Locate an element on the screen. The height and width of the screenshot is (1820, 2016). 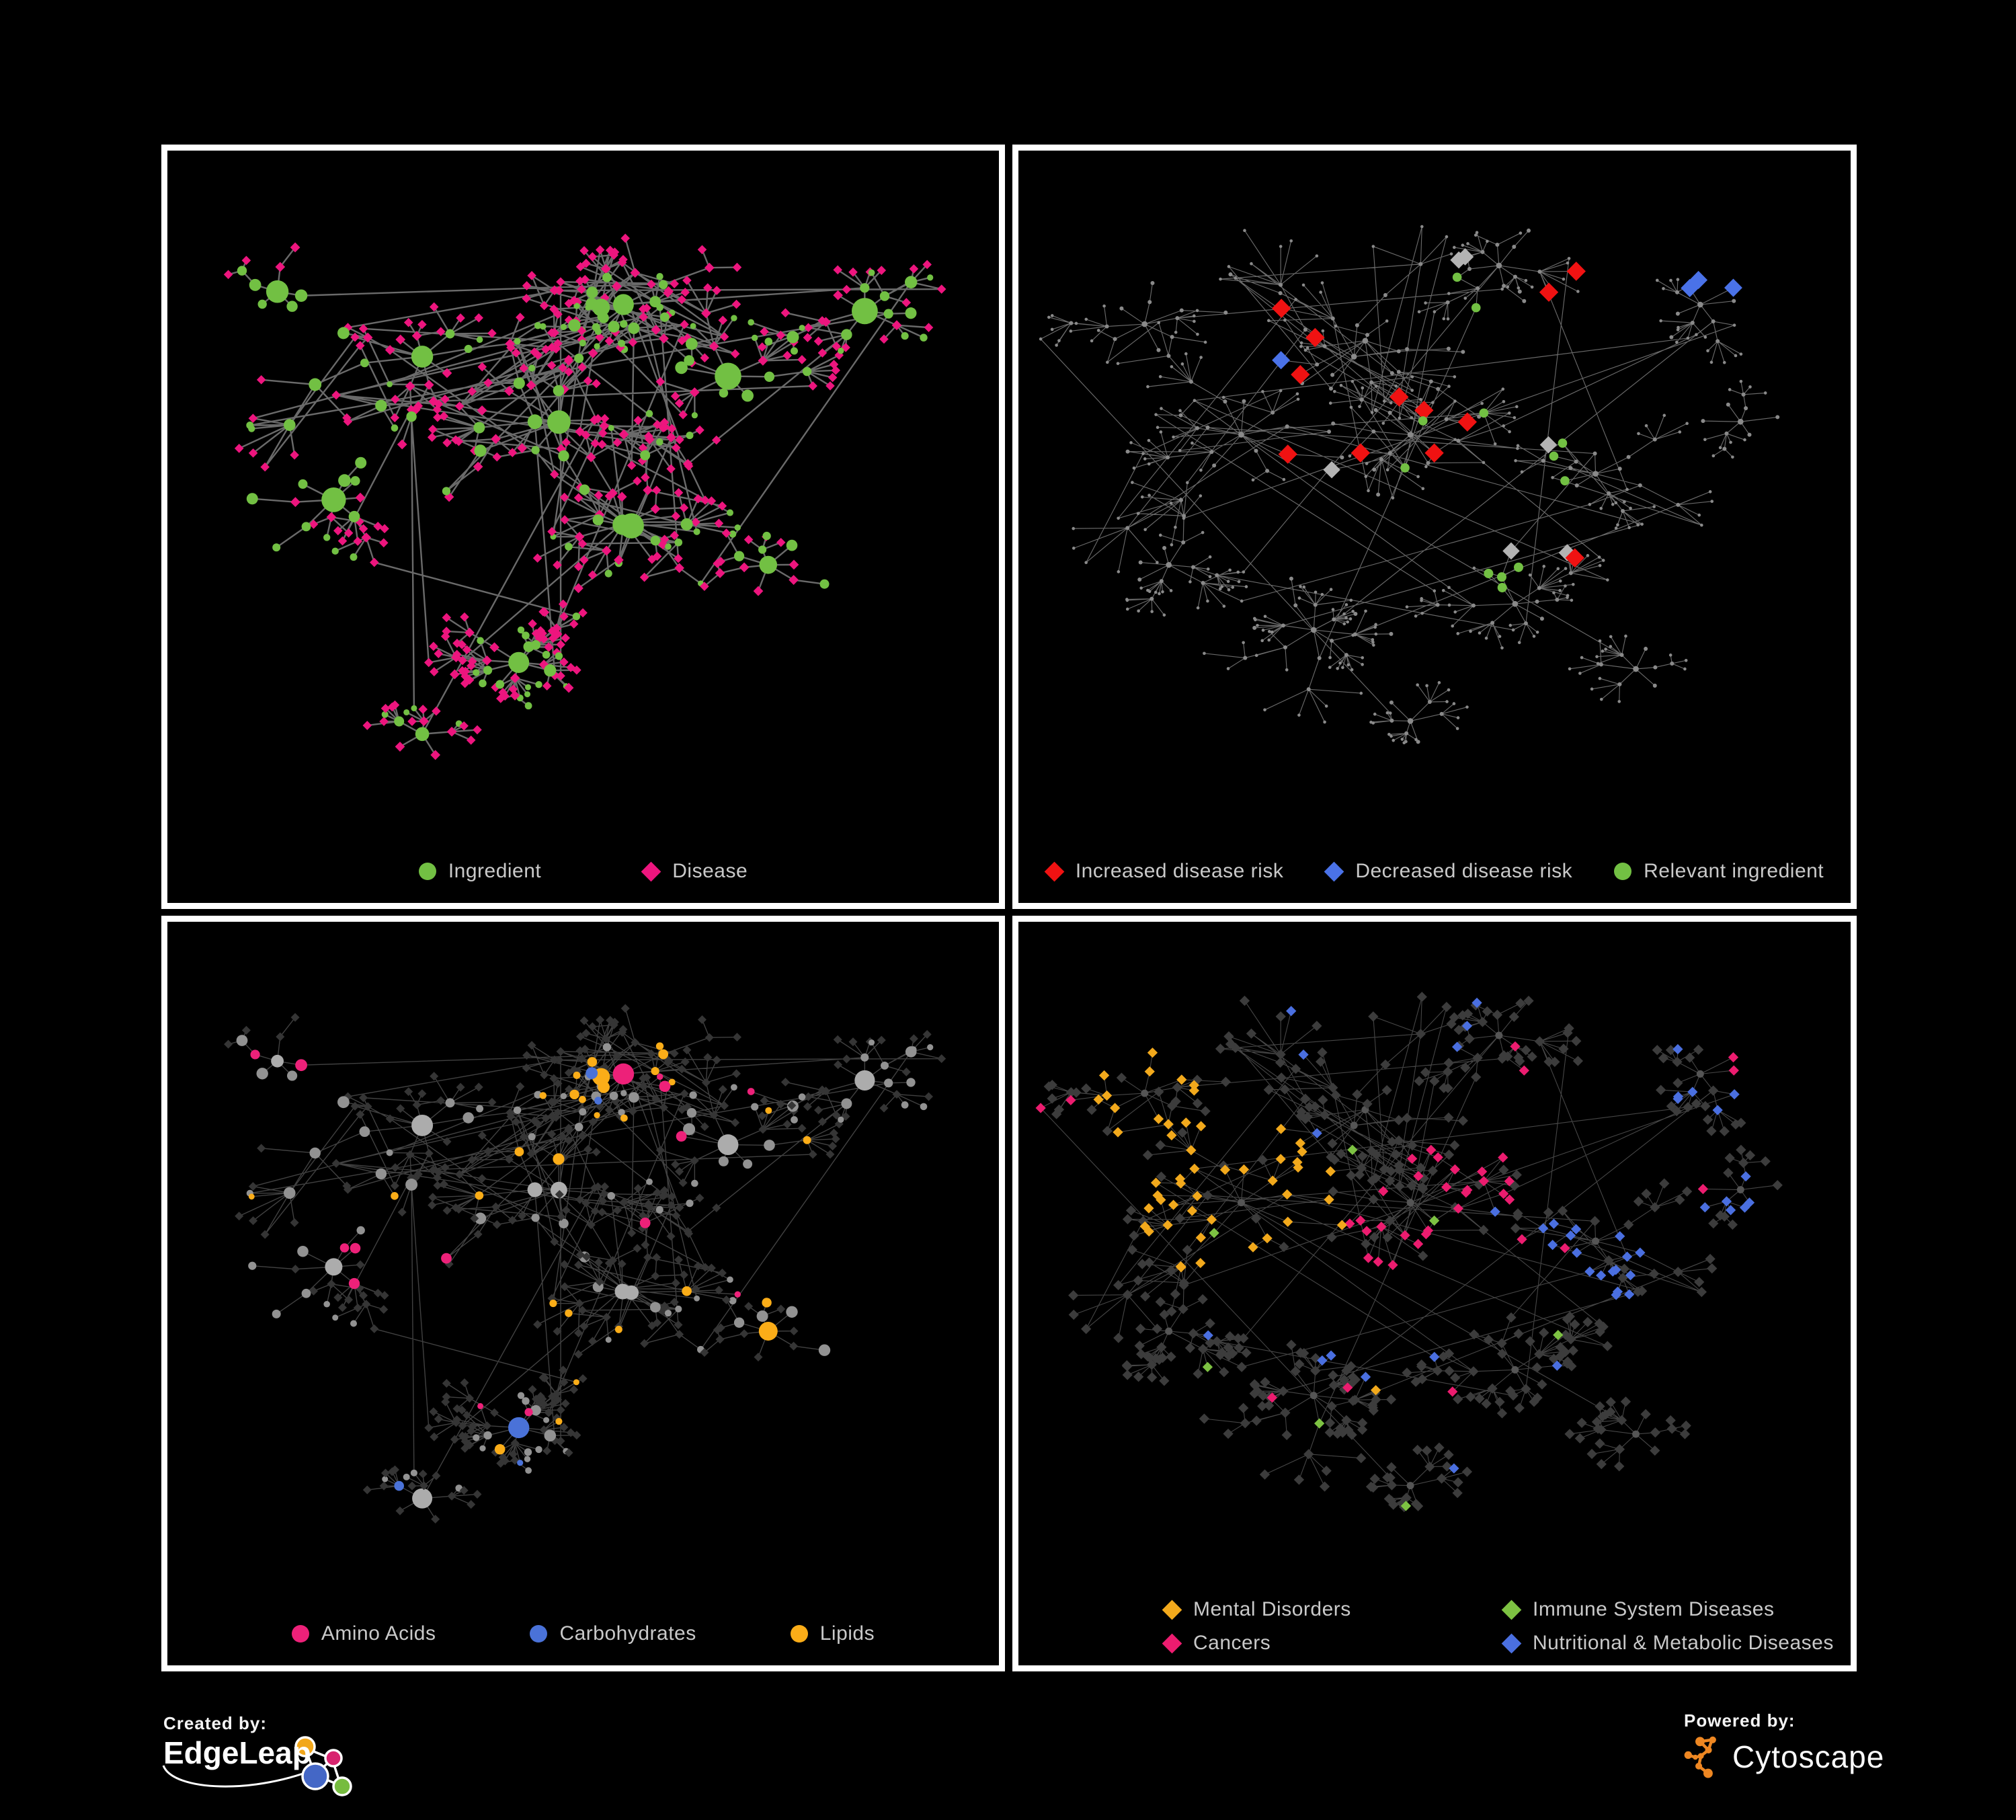
cytoscape-wordmark: Cytoscape is located at coordinates (1808, 1756).